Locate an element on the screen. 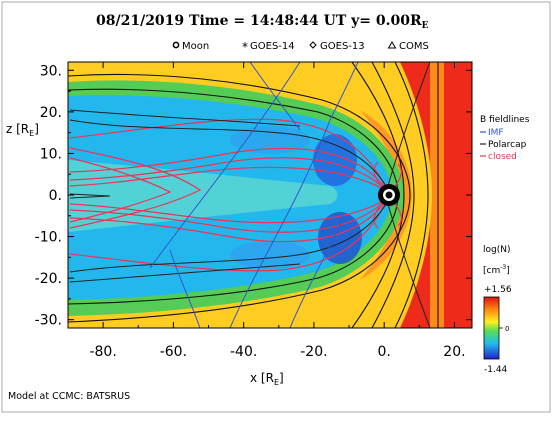 This screenshot has height=434, width=552. colorbar: log(N) [cm-3] +1.56 0 -1.44 is located at coordinates (497, 310).